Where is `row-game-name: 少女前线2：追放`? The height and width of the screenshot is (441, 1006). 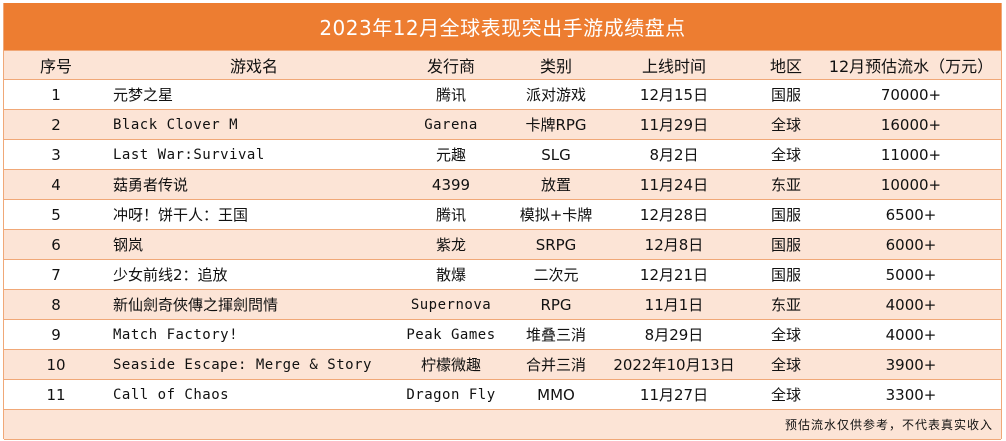
row-game-name: 少女前线2：追放 is located at coordinates (170, 275).